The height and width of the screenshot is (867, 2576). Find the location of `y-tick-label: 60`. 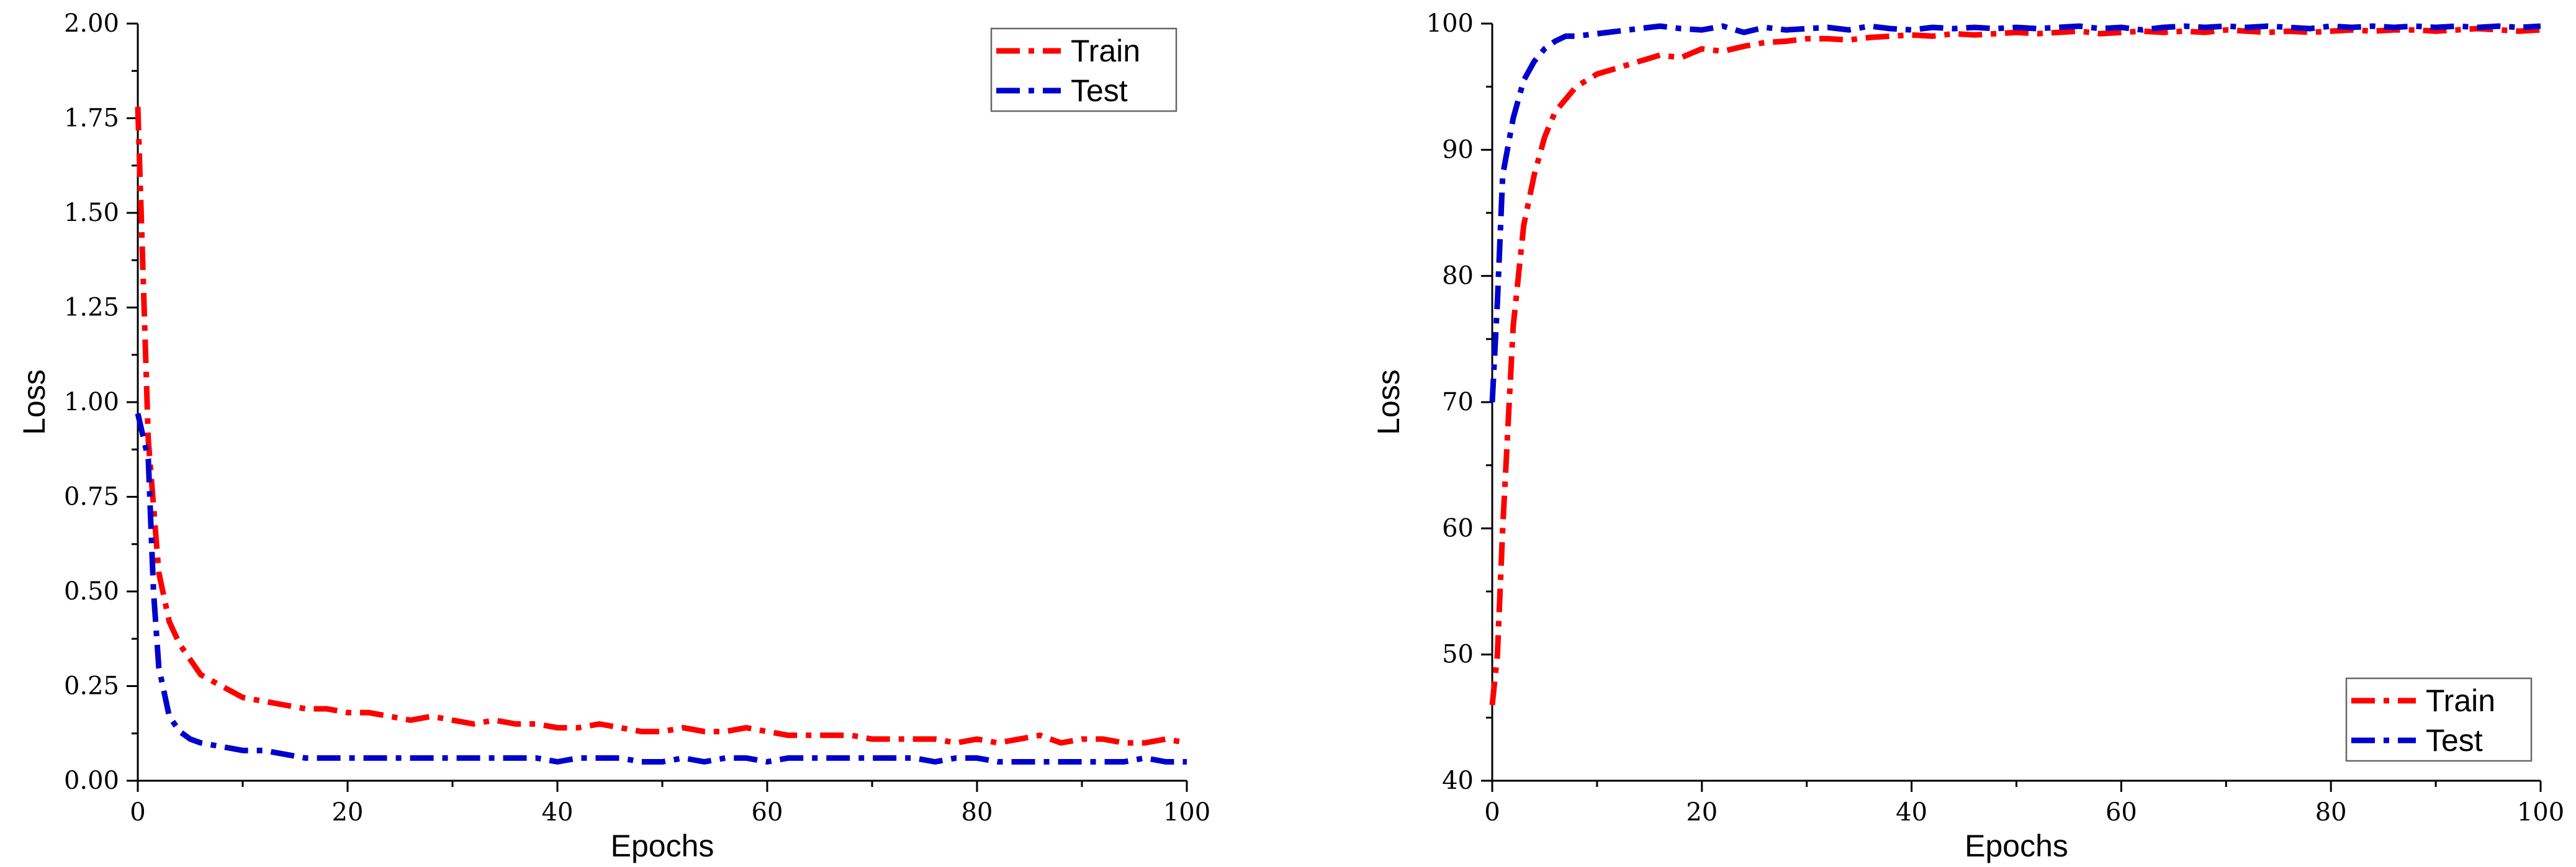

y-tick-label: 60 is located at coordinates (1458, 528).